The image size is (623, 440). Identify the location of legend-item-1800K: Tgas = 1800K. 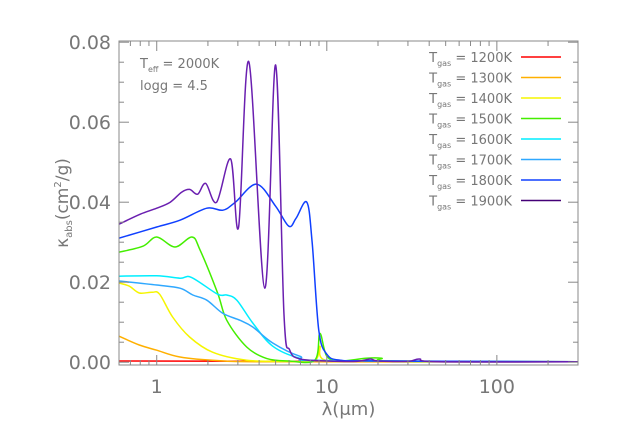
(494, 182).